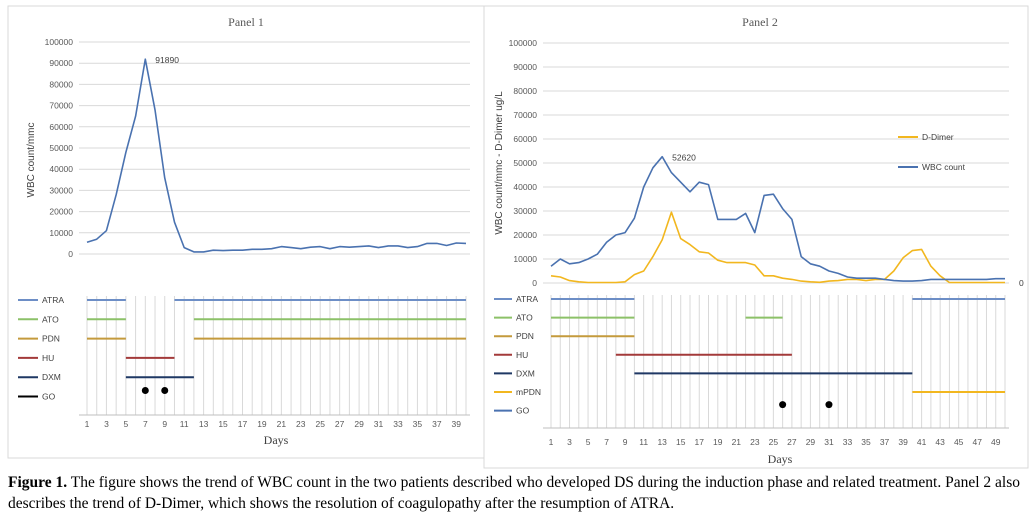 This screenshot has height=516, width=1032. I want to click on x-tick-label: 45, so click(959, 442).